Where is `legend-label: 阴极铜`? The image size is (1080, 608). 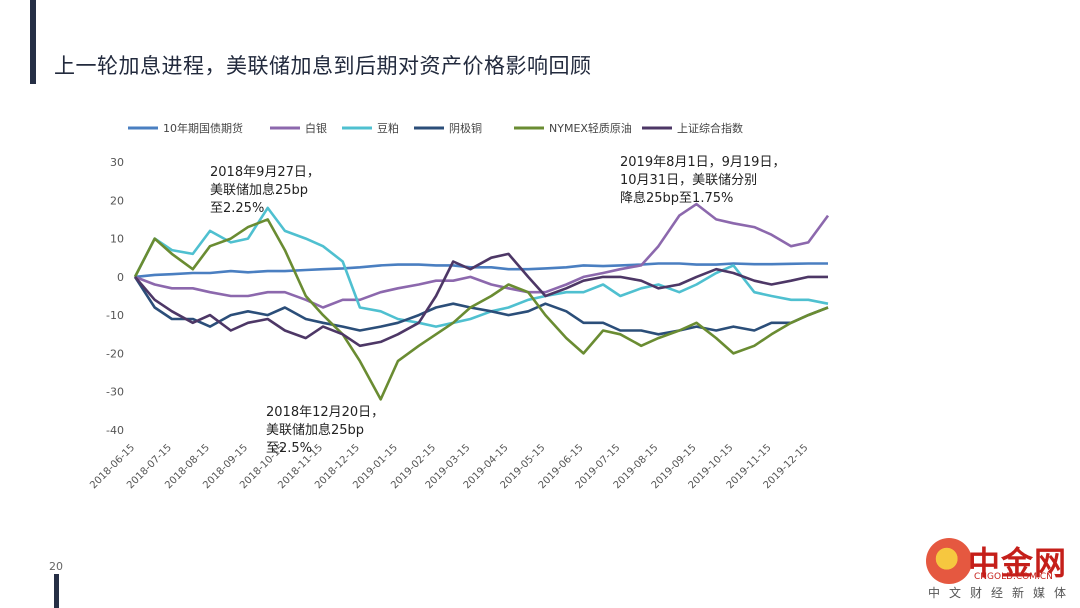
legend-label: 阴极铜 is located at coordinates (465, 128).